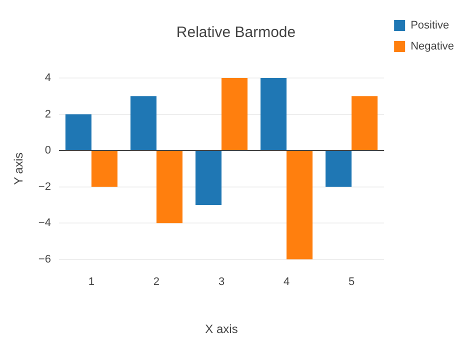  I want to click on y-tick-label: 0, so click(47, 150).